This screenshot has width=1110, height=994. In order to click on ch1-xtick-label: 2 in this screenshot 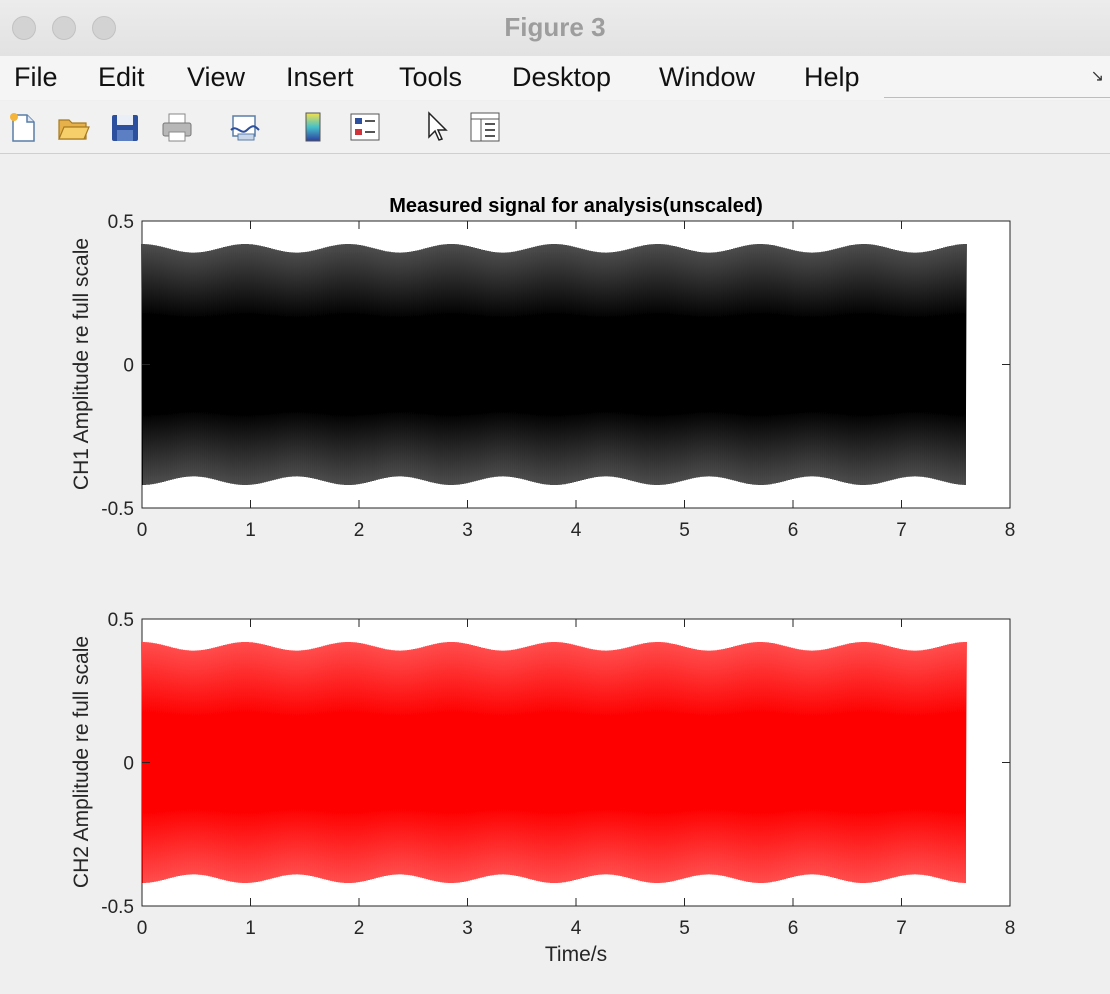, I will do `click(359, 530)`.